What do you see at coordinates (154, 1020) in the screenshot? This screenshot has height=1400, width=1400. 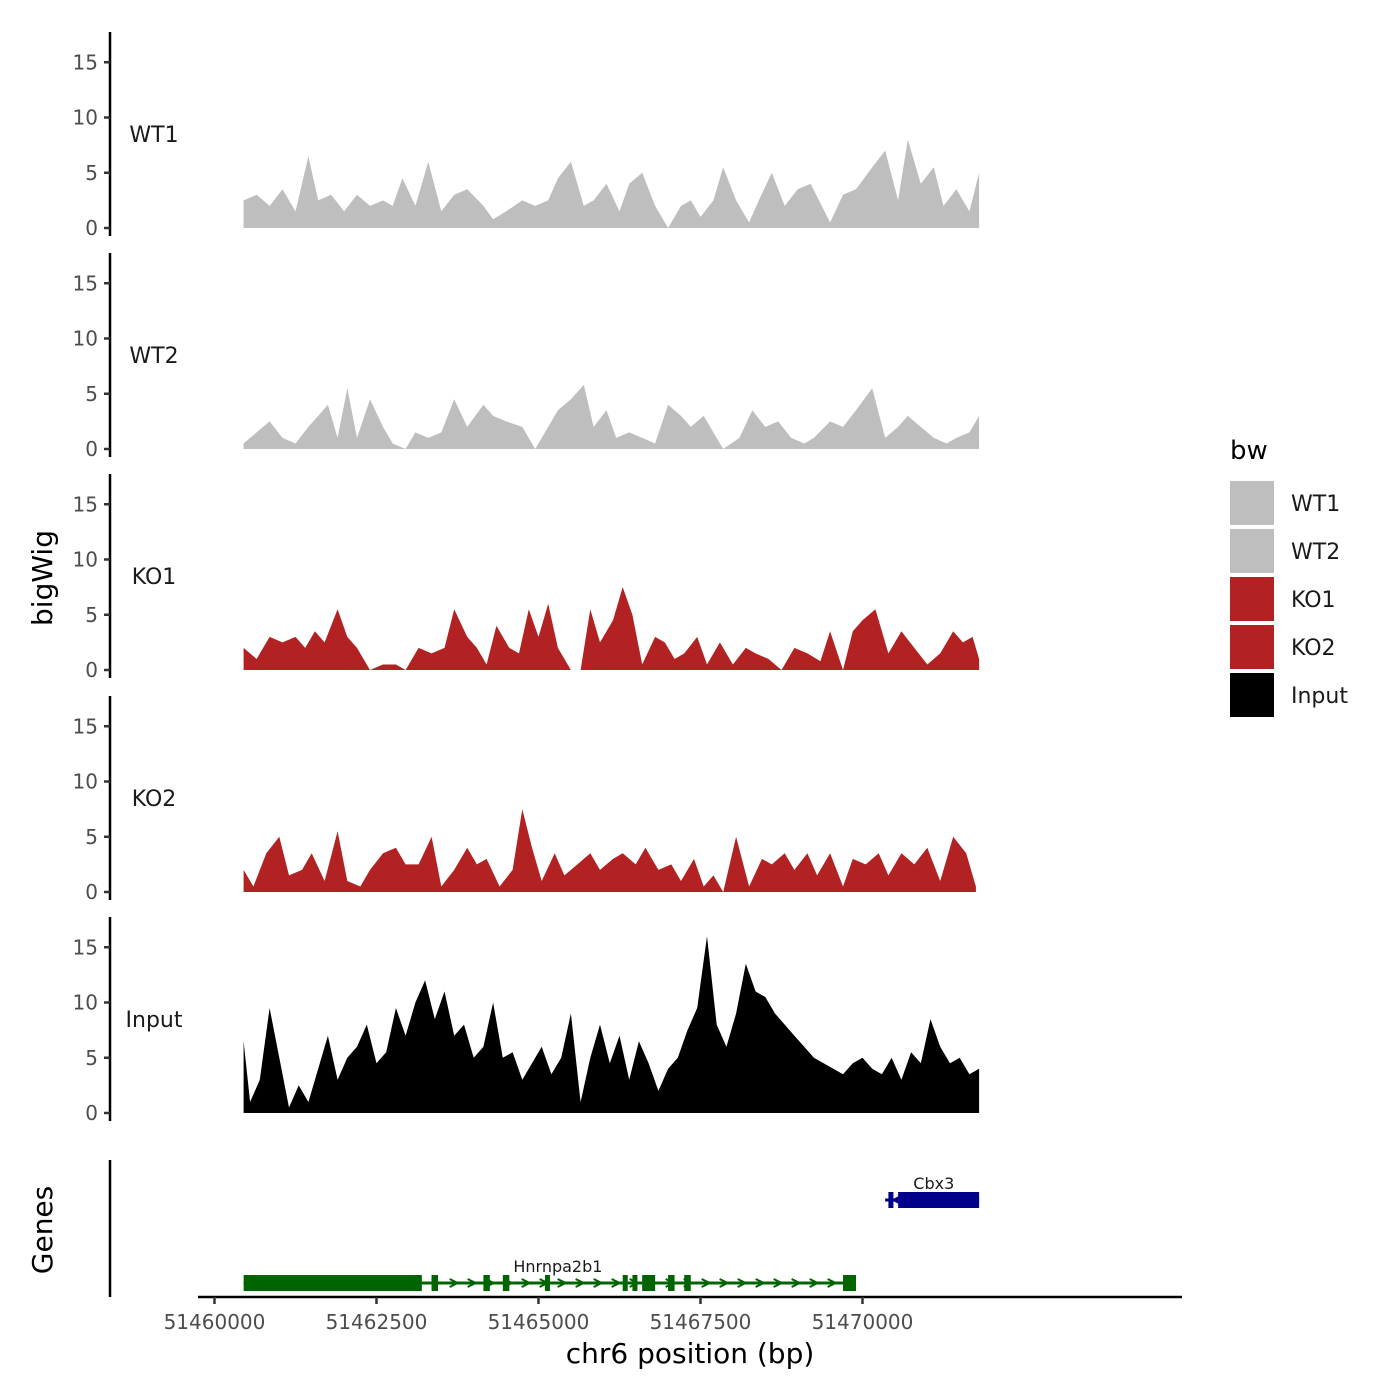 I see `track-label-input: Input` at bounding box center [154, 1020].